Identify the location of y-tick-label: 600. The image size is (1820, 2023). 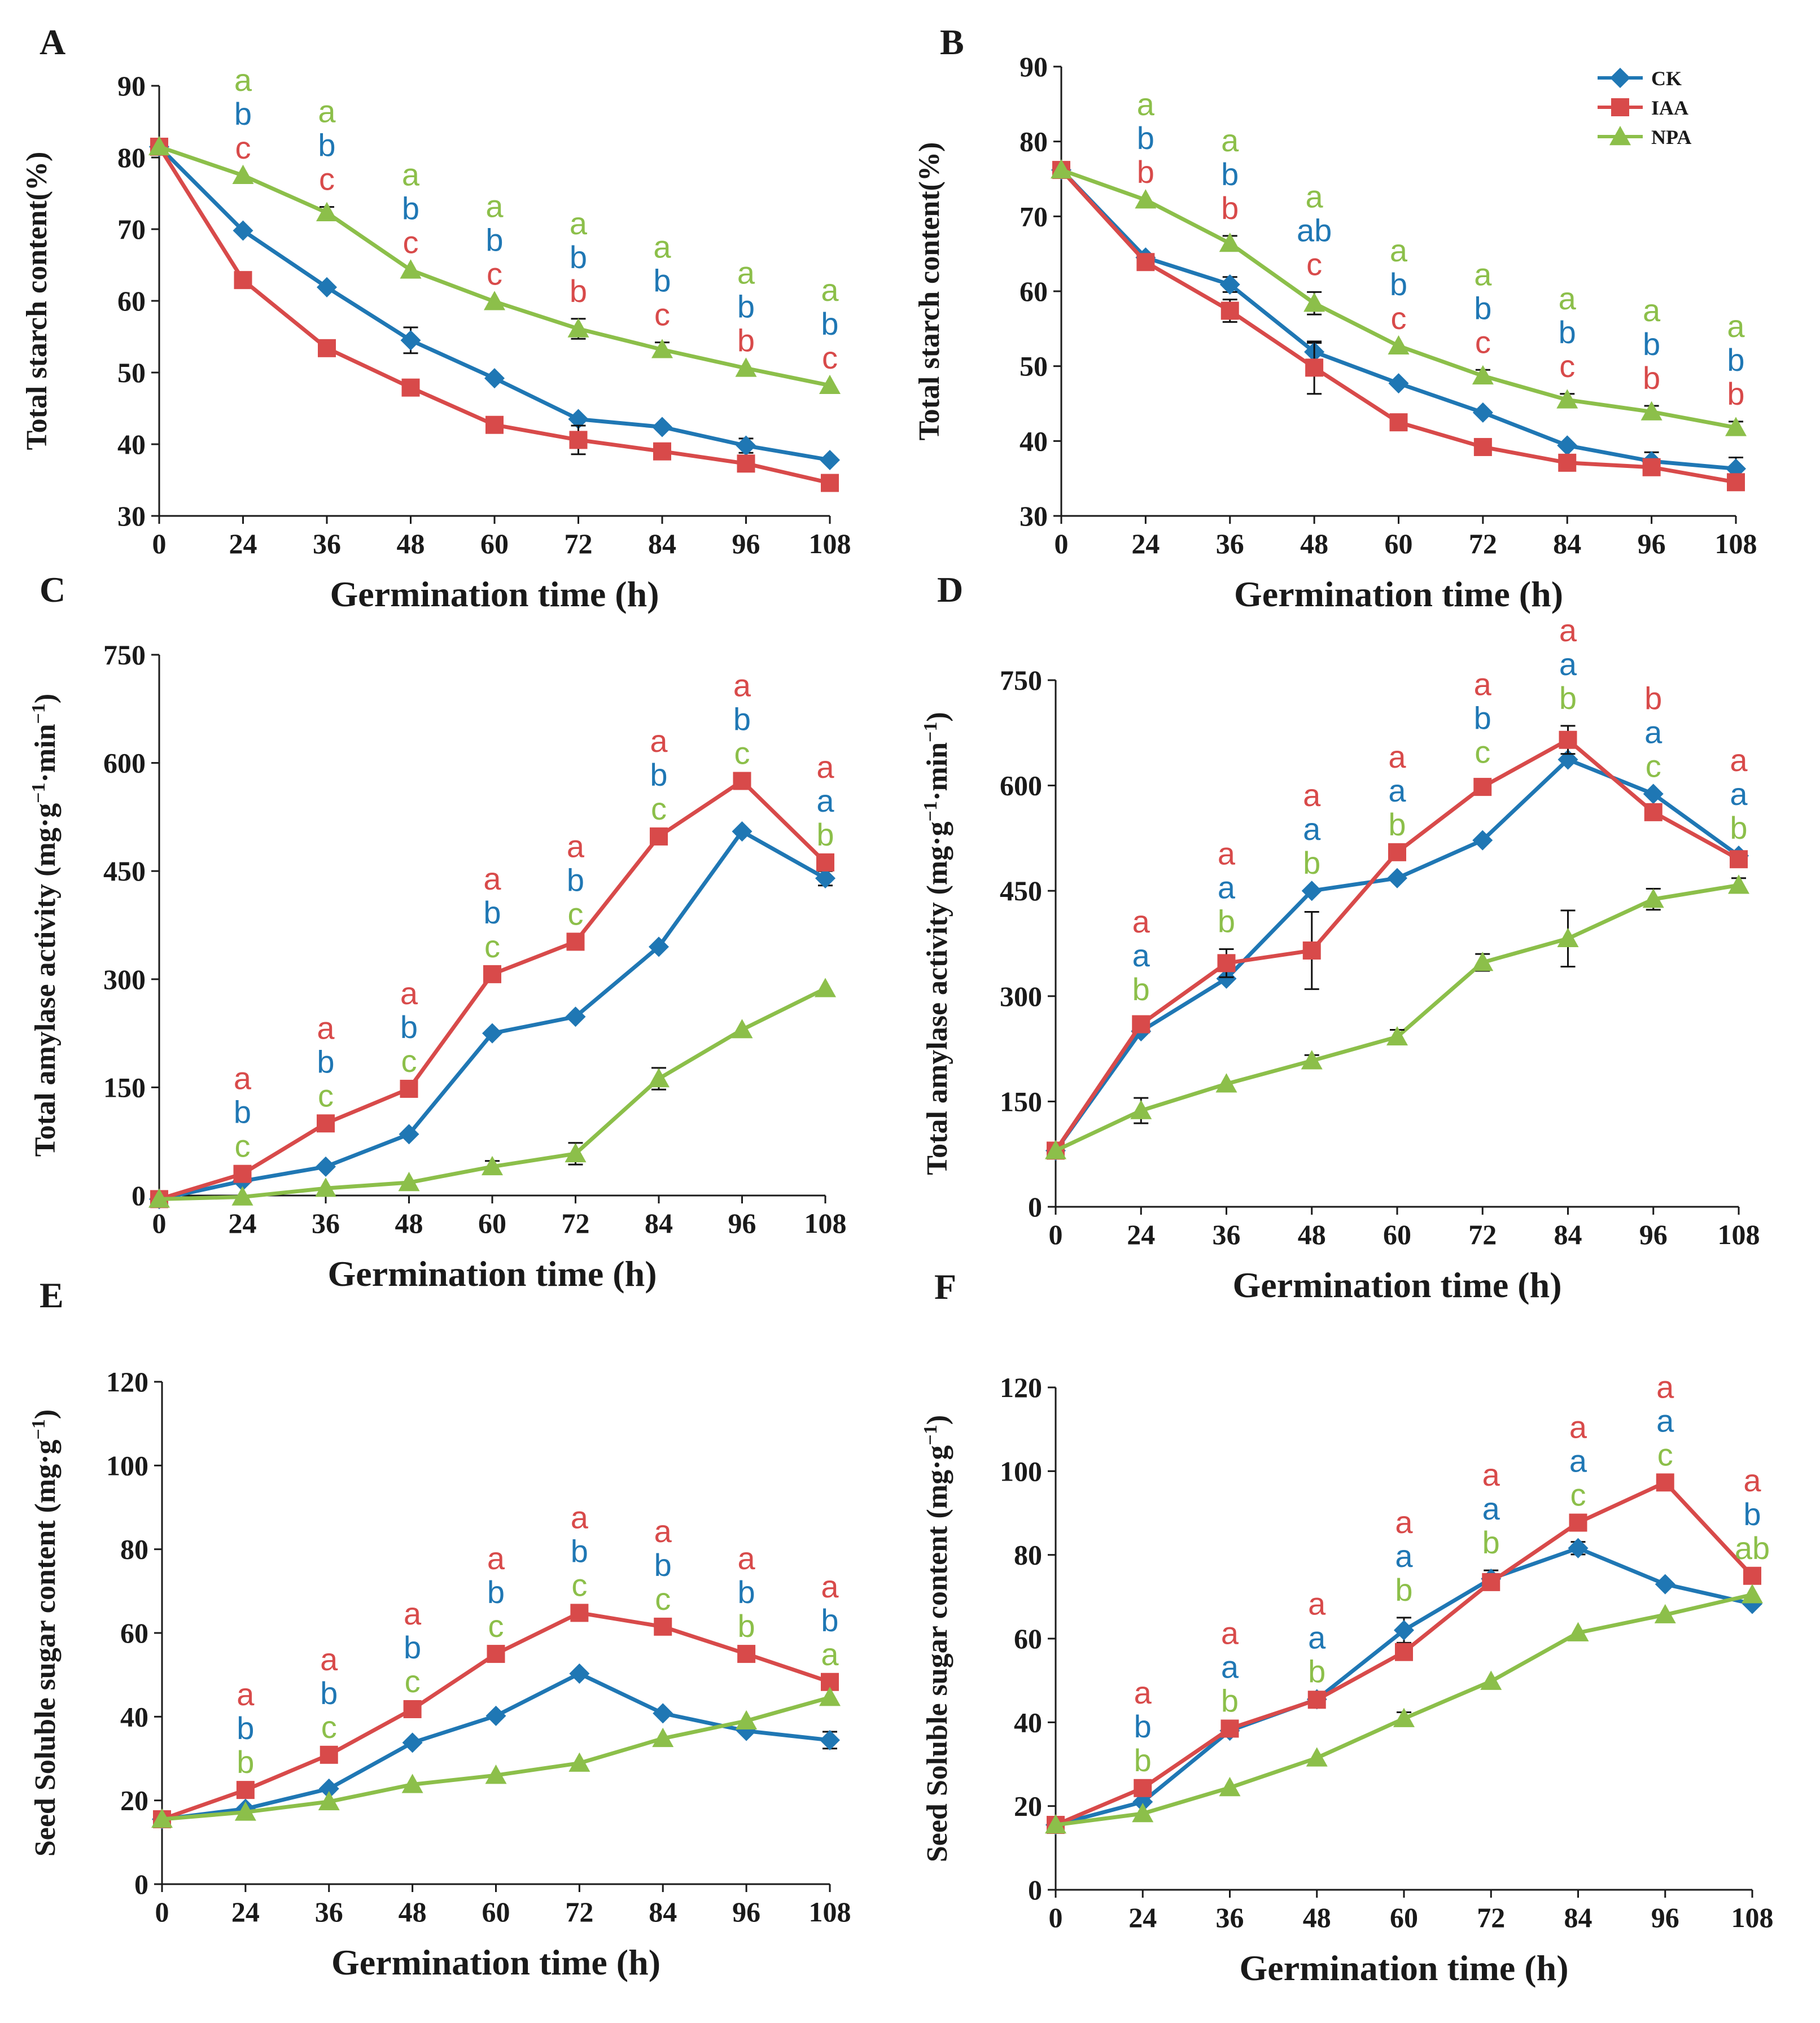
(1021, 786).